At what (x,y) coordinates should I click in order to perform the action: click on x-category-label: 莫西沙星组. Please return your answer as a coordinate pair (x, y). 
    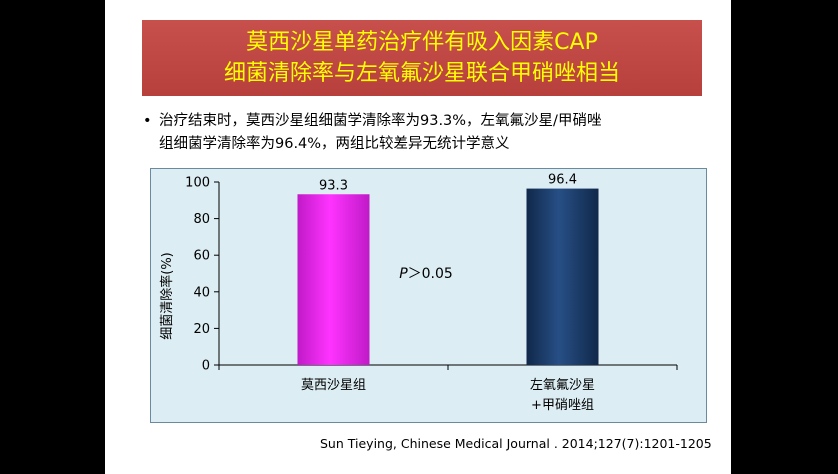
    Looking at the image, I should click on (333, 385).